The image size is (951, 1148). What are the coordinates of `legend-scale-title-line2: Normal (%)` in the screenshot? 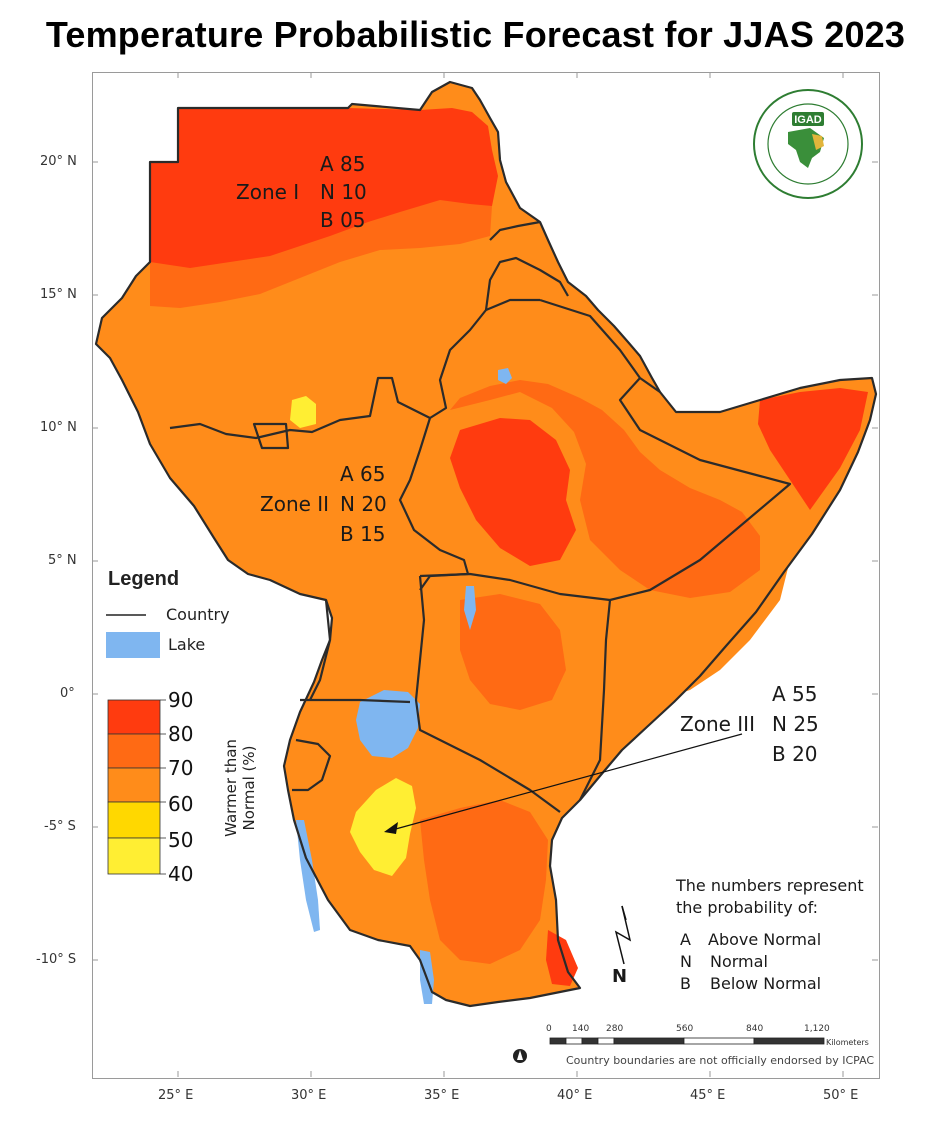 It's located at (249, 788).